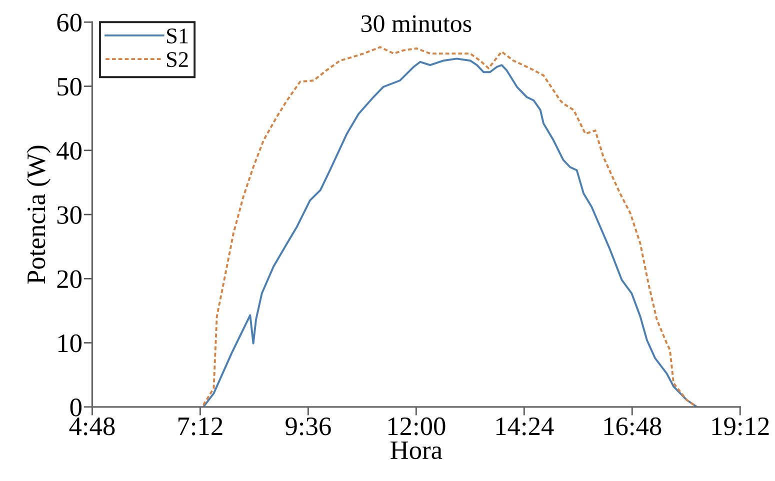 The height and width of the screenshot is (481, 775). Describe the element at coordinates (308, 426) in the screenshot. I see `x-tick-label: 9:36` at that location.